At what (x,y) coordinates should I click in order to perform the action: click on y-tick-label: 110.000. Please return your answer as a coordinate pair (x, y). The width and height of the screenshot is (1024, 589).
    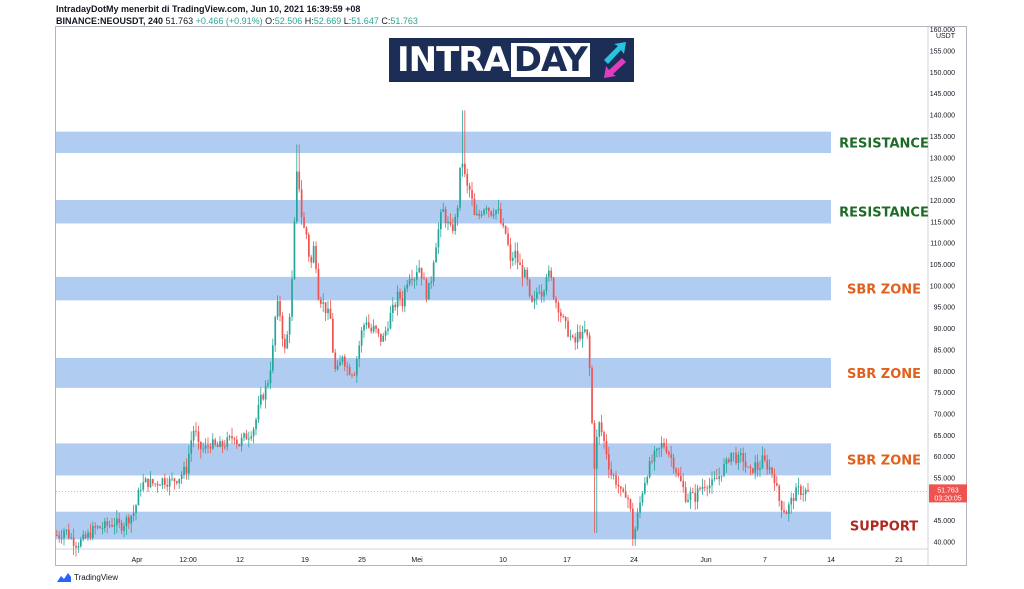
    Looking at the image, I should click on (942, 244).